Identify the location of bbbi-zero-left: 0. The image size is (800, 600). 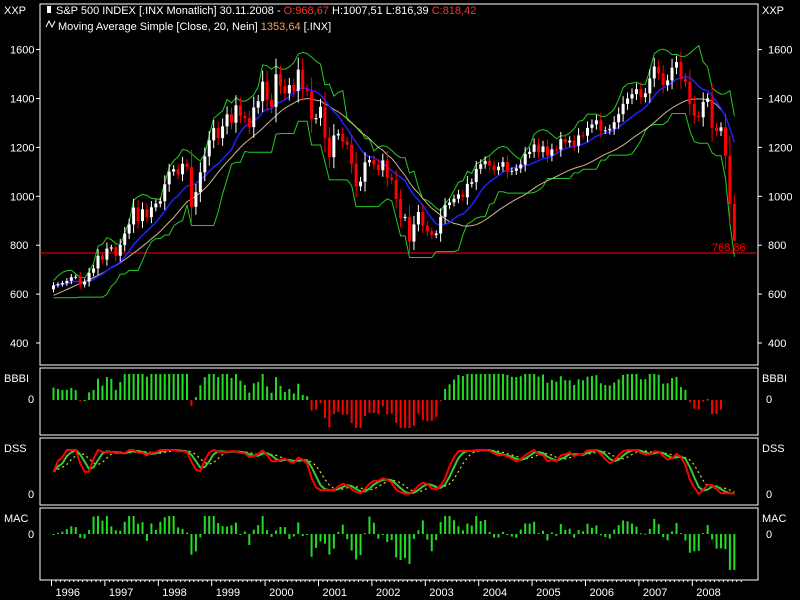
(31, 400).